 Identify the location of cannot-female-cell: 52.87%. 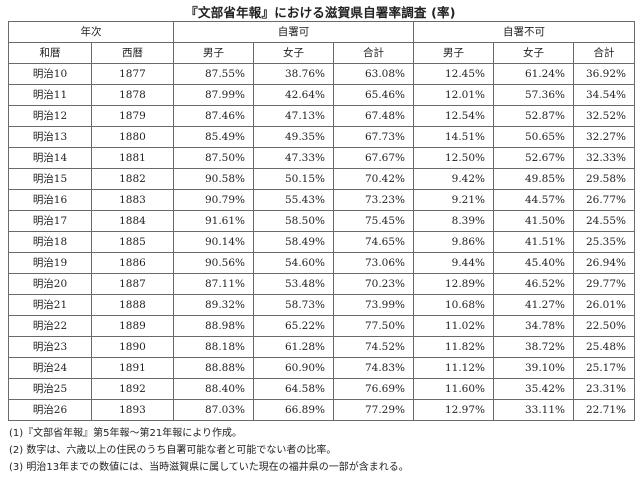
(534, 116).